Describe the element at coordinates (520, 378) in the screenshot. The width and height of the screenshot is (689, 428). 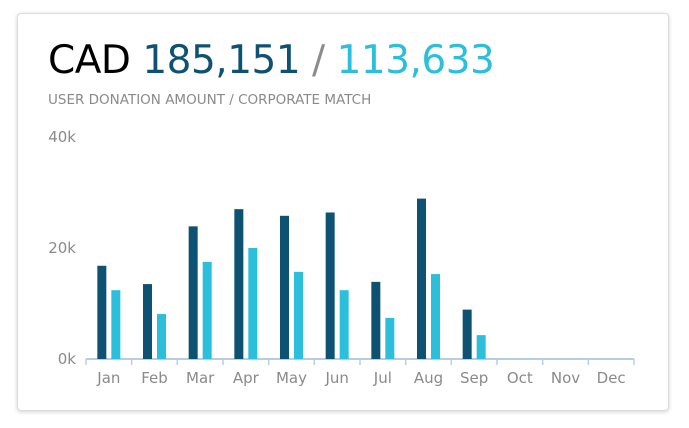
I see `x-tick-label: Oct` at that location.